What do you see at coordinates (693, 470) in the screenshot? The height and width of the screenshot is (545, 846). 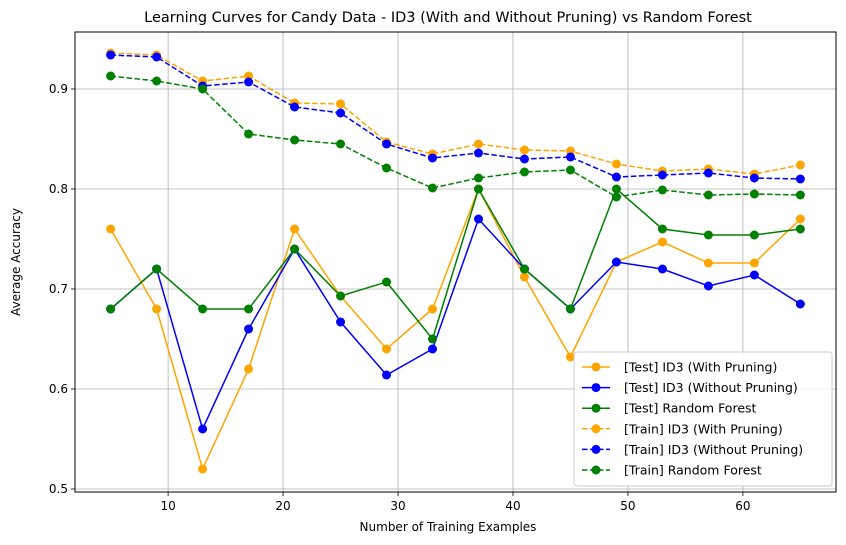 I see `legend-label: [Train] Random Forest` at bounding box center [693, 470].